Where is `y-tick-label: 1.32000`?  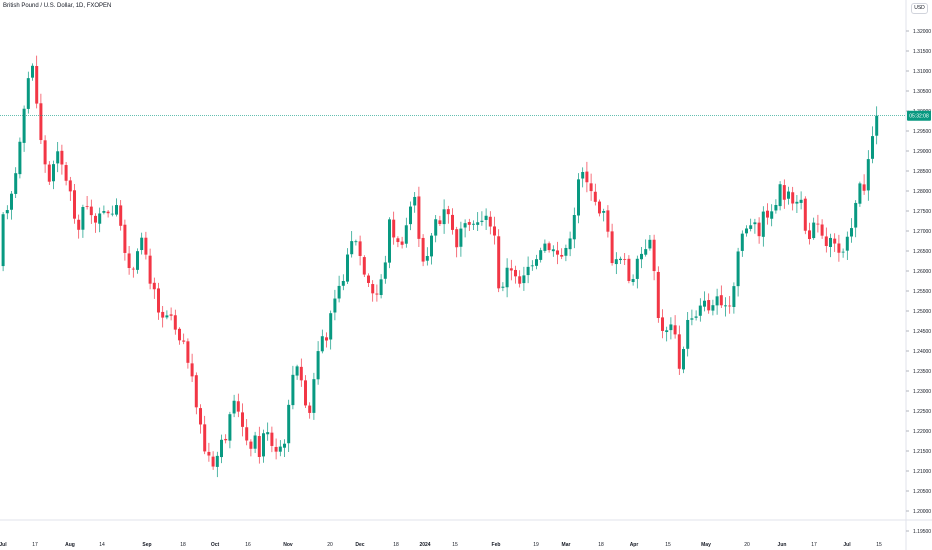
y-tick-label: 1.32000 is located at coordinates (922, 32).